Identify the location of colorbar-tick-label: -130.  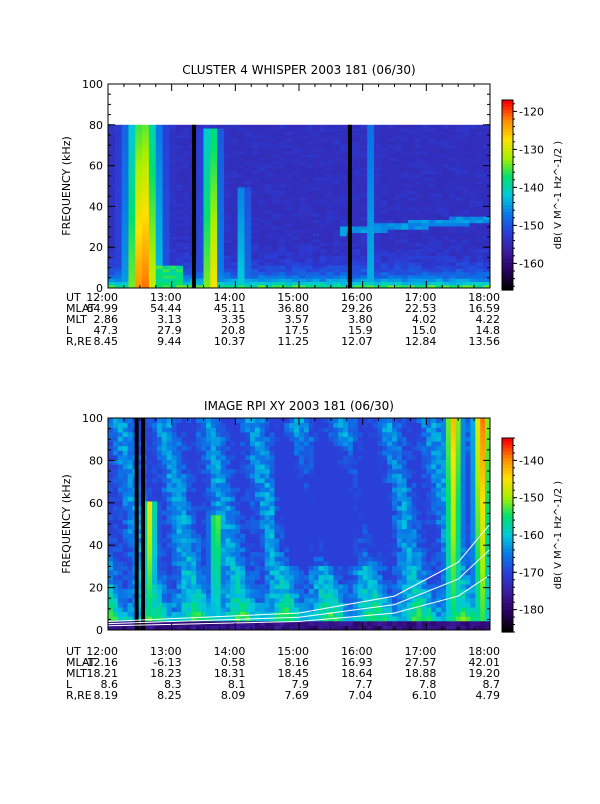
(531, 149).